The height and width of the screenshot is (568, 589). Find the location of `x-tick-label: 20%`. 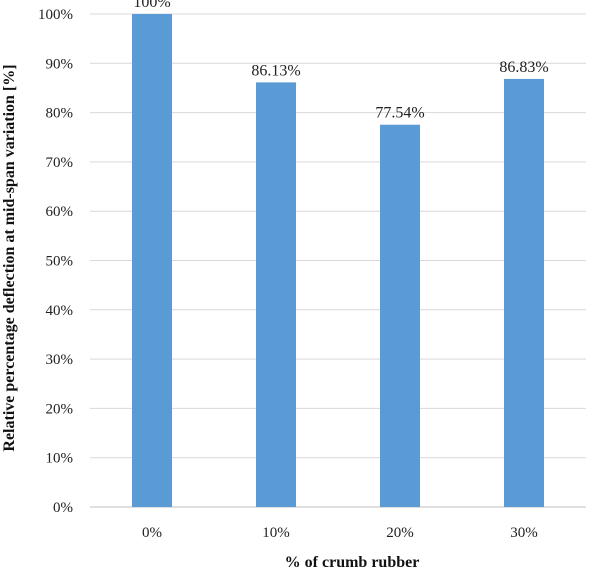

x-tick-label: 20% is located at coordinates (400, 533).